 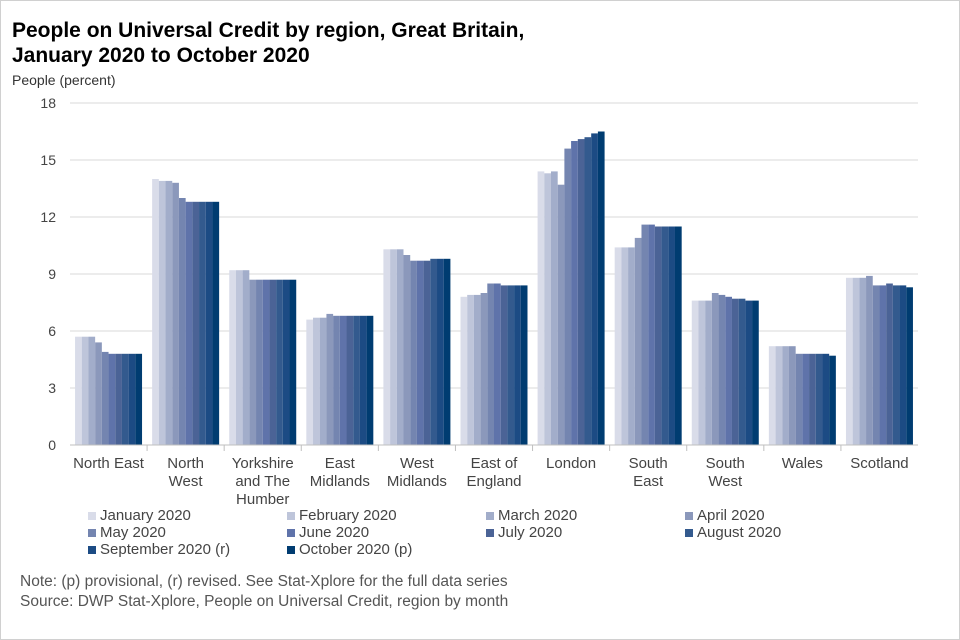 What do you see at coordinates (133, 532) in the screenshot?
I see `legend-label: May 2020` at bounding box center [133, 532].